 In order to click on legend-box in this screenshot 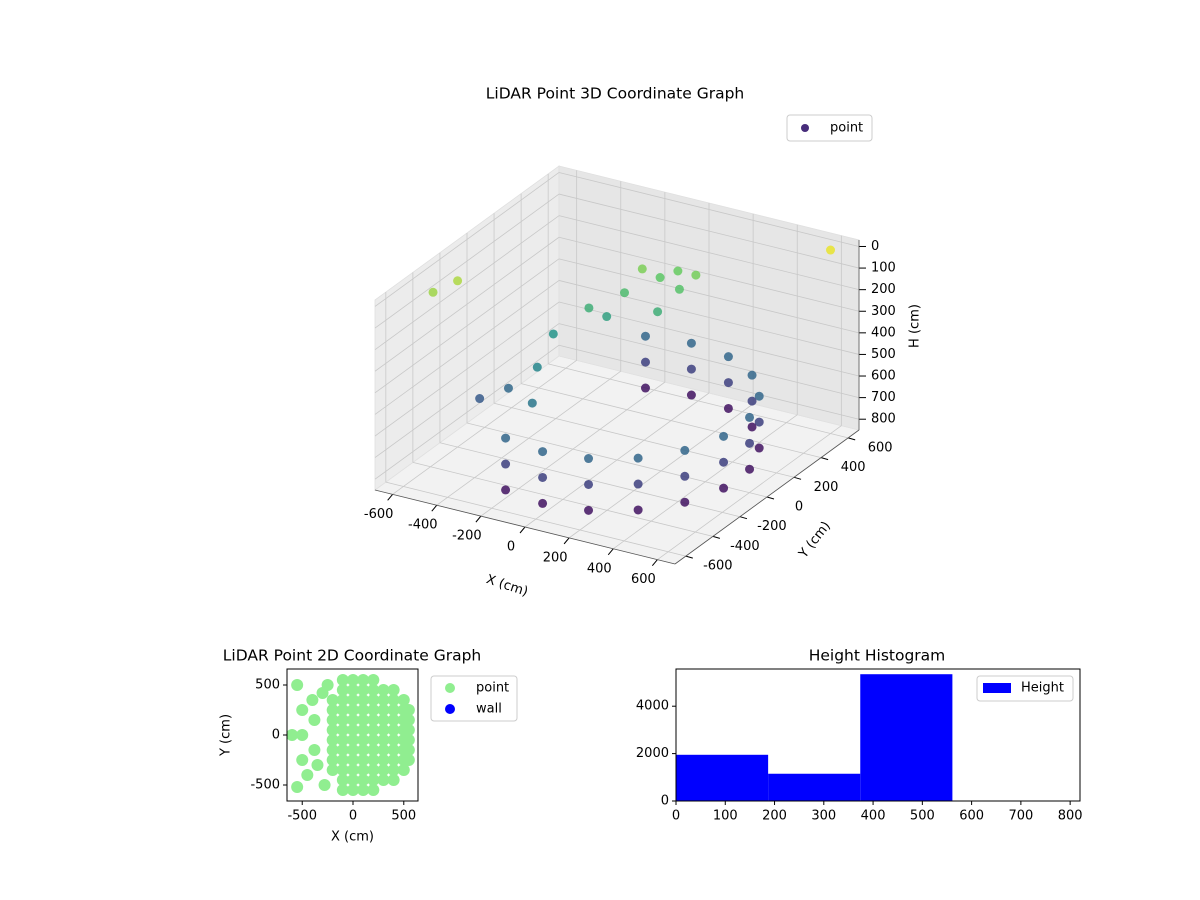, I will do `click(1025, 688)`.